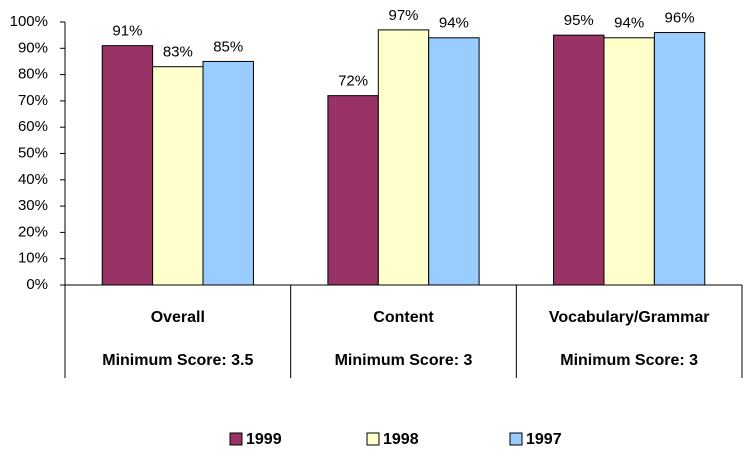 Image resolution: width=743 pixels, height=454 pixels. What do you see at coordinates (37, 284) in the screenshot?
I see `y-tick-label: 0%` at bounding box center [37, 284].